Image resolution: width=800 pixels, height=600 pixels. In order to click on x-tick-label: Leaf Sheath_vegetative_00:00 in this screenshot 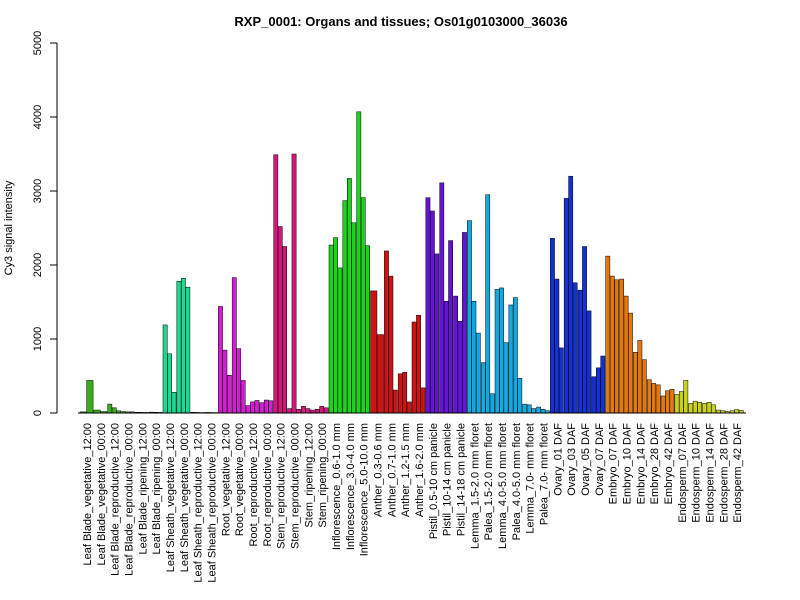, I will do `click(185, 497)`.